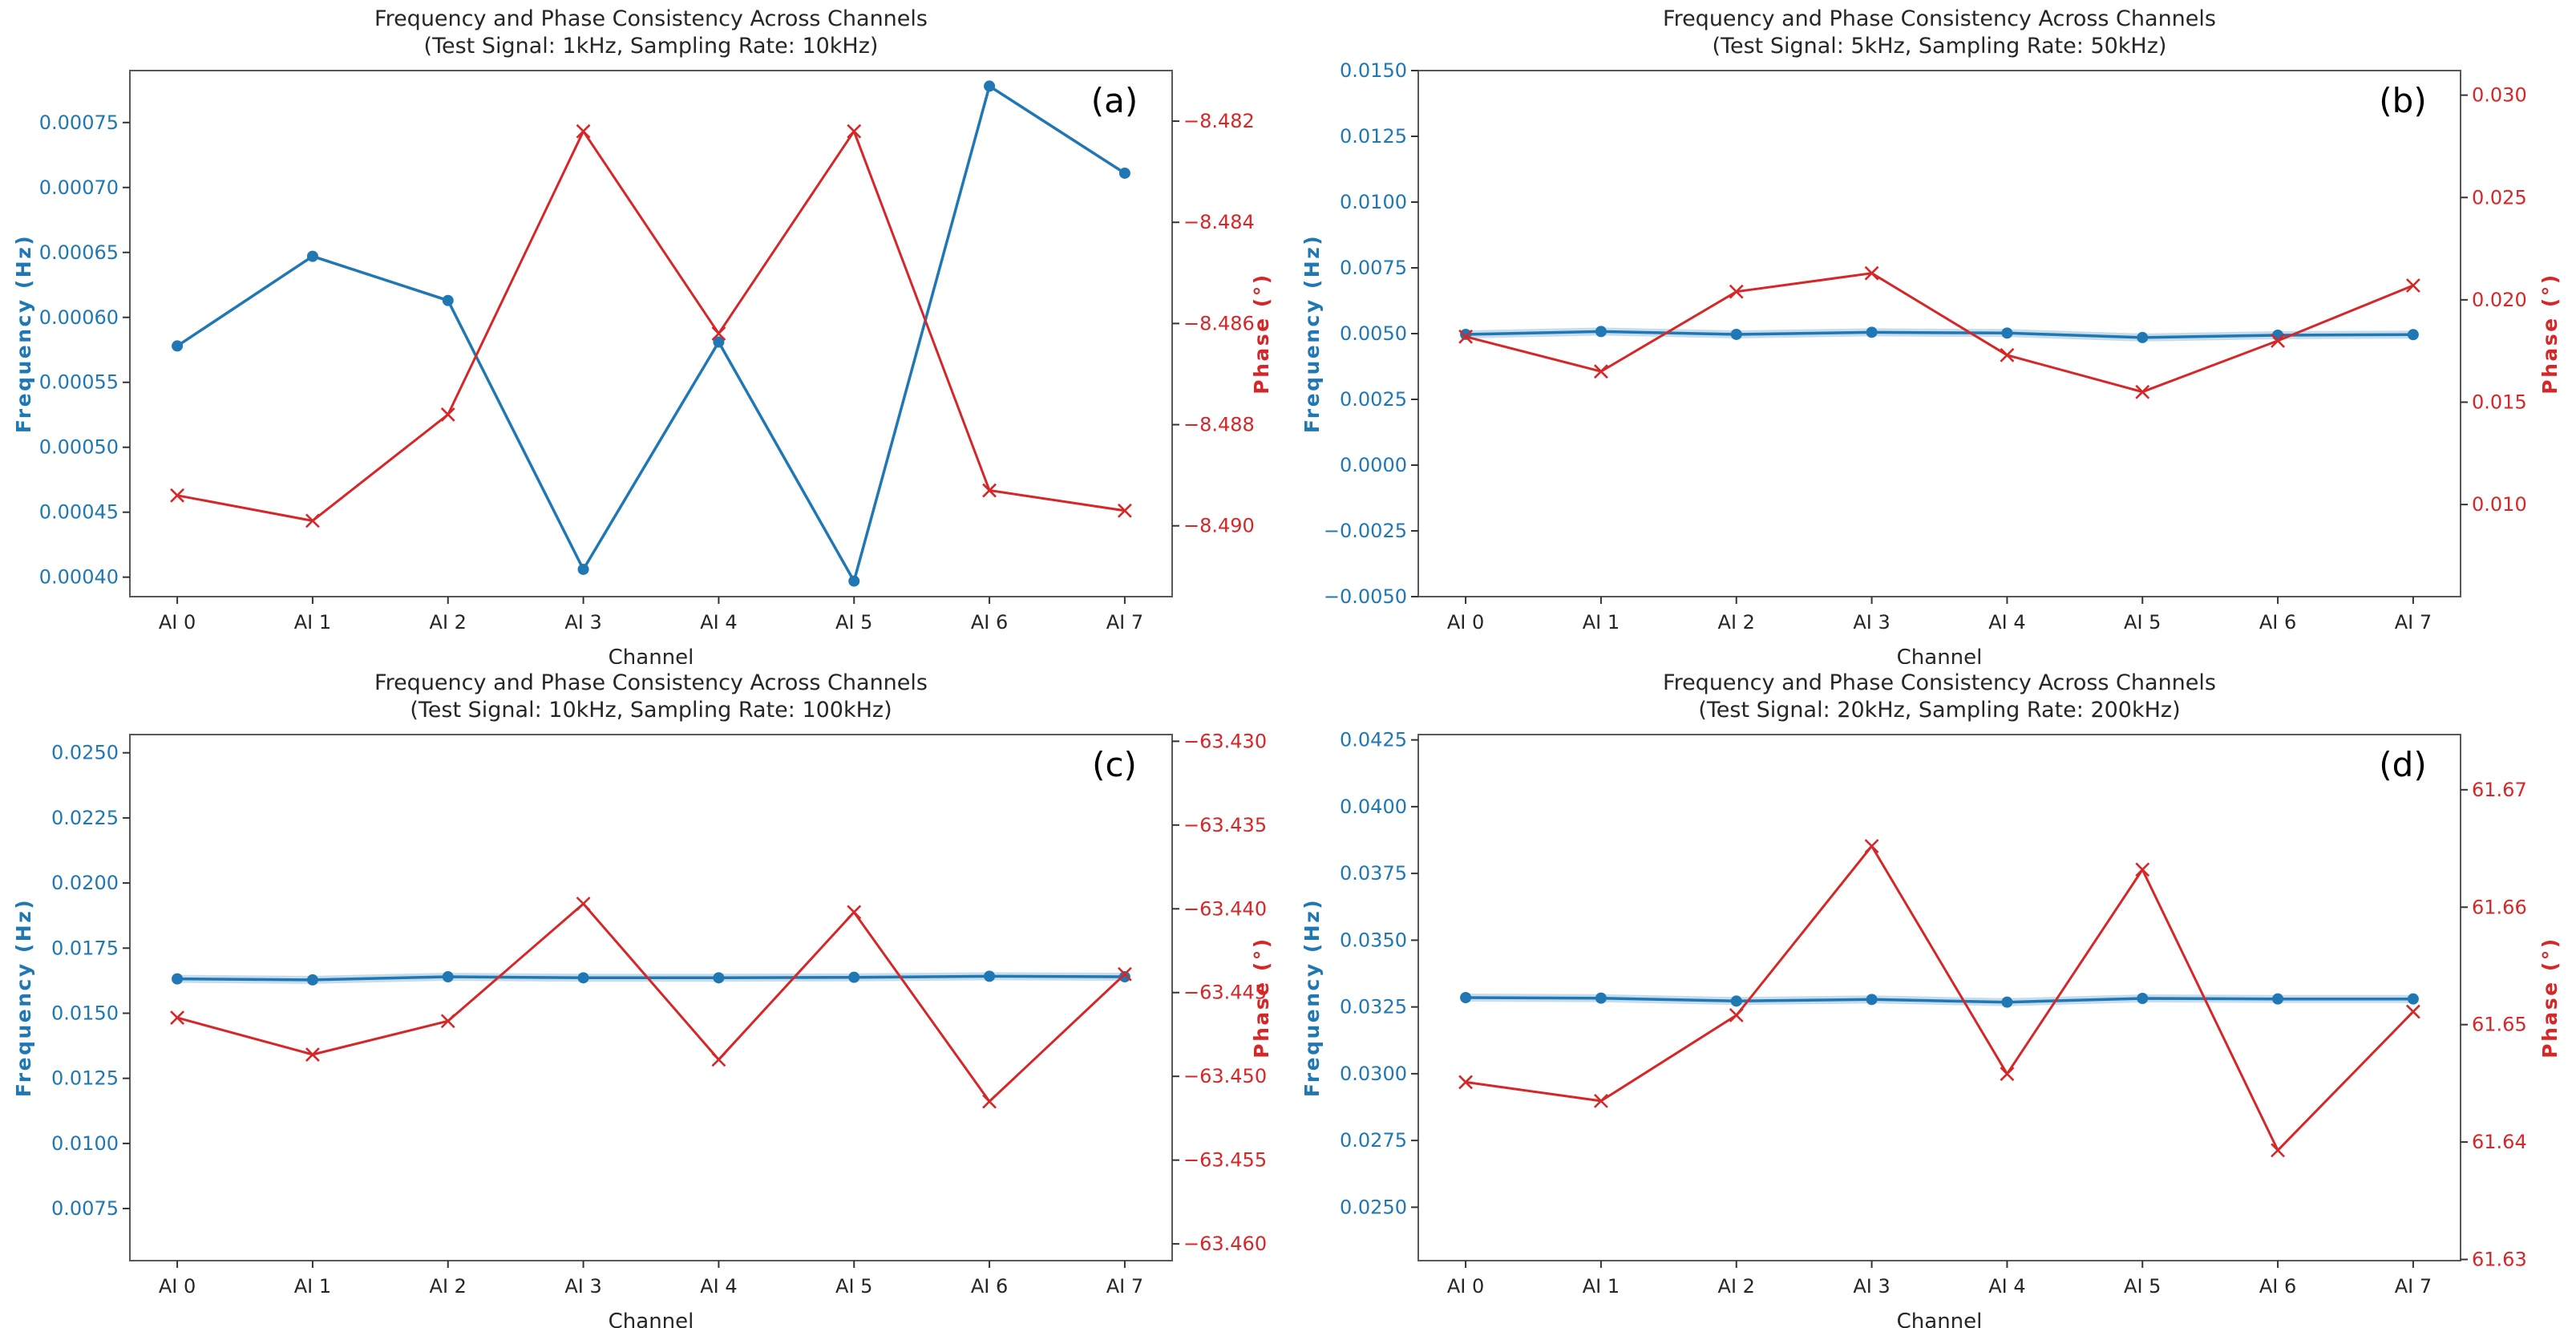  Describe the element at coordinates (1373, 333) in the screenshot. I see `left-tick-label: 0.0050` at that location.